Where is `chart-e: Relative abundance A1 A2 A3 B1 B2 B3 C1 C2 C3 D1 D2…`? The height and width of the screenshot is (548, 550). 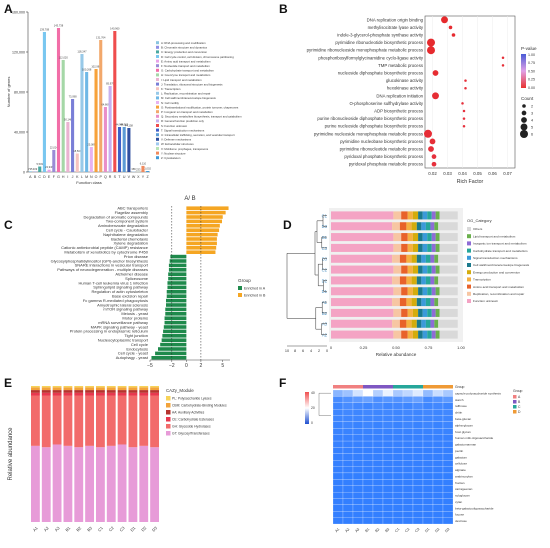 chart-e: Relative abundance A1 A2 A3 B1 B2 B3 C1 C2 C3 D1 D2… is located at coordinates (117, 459).